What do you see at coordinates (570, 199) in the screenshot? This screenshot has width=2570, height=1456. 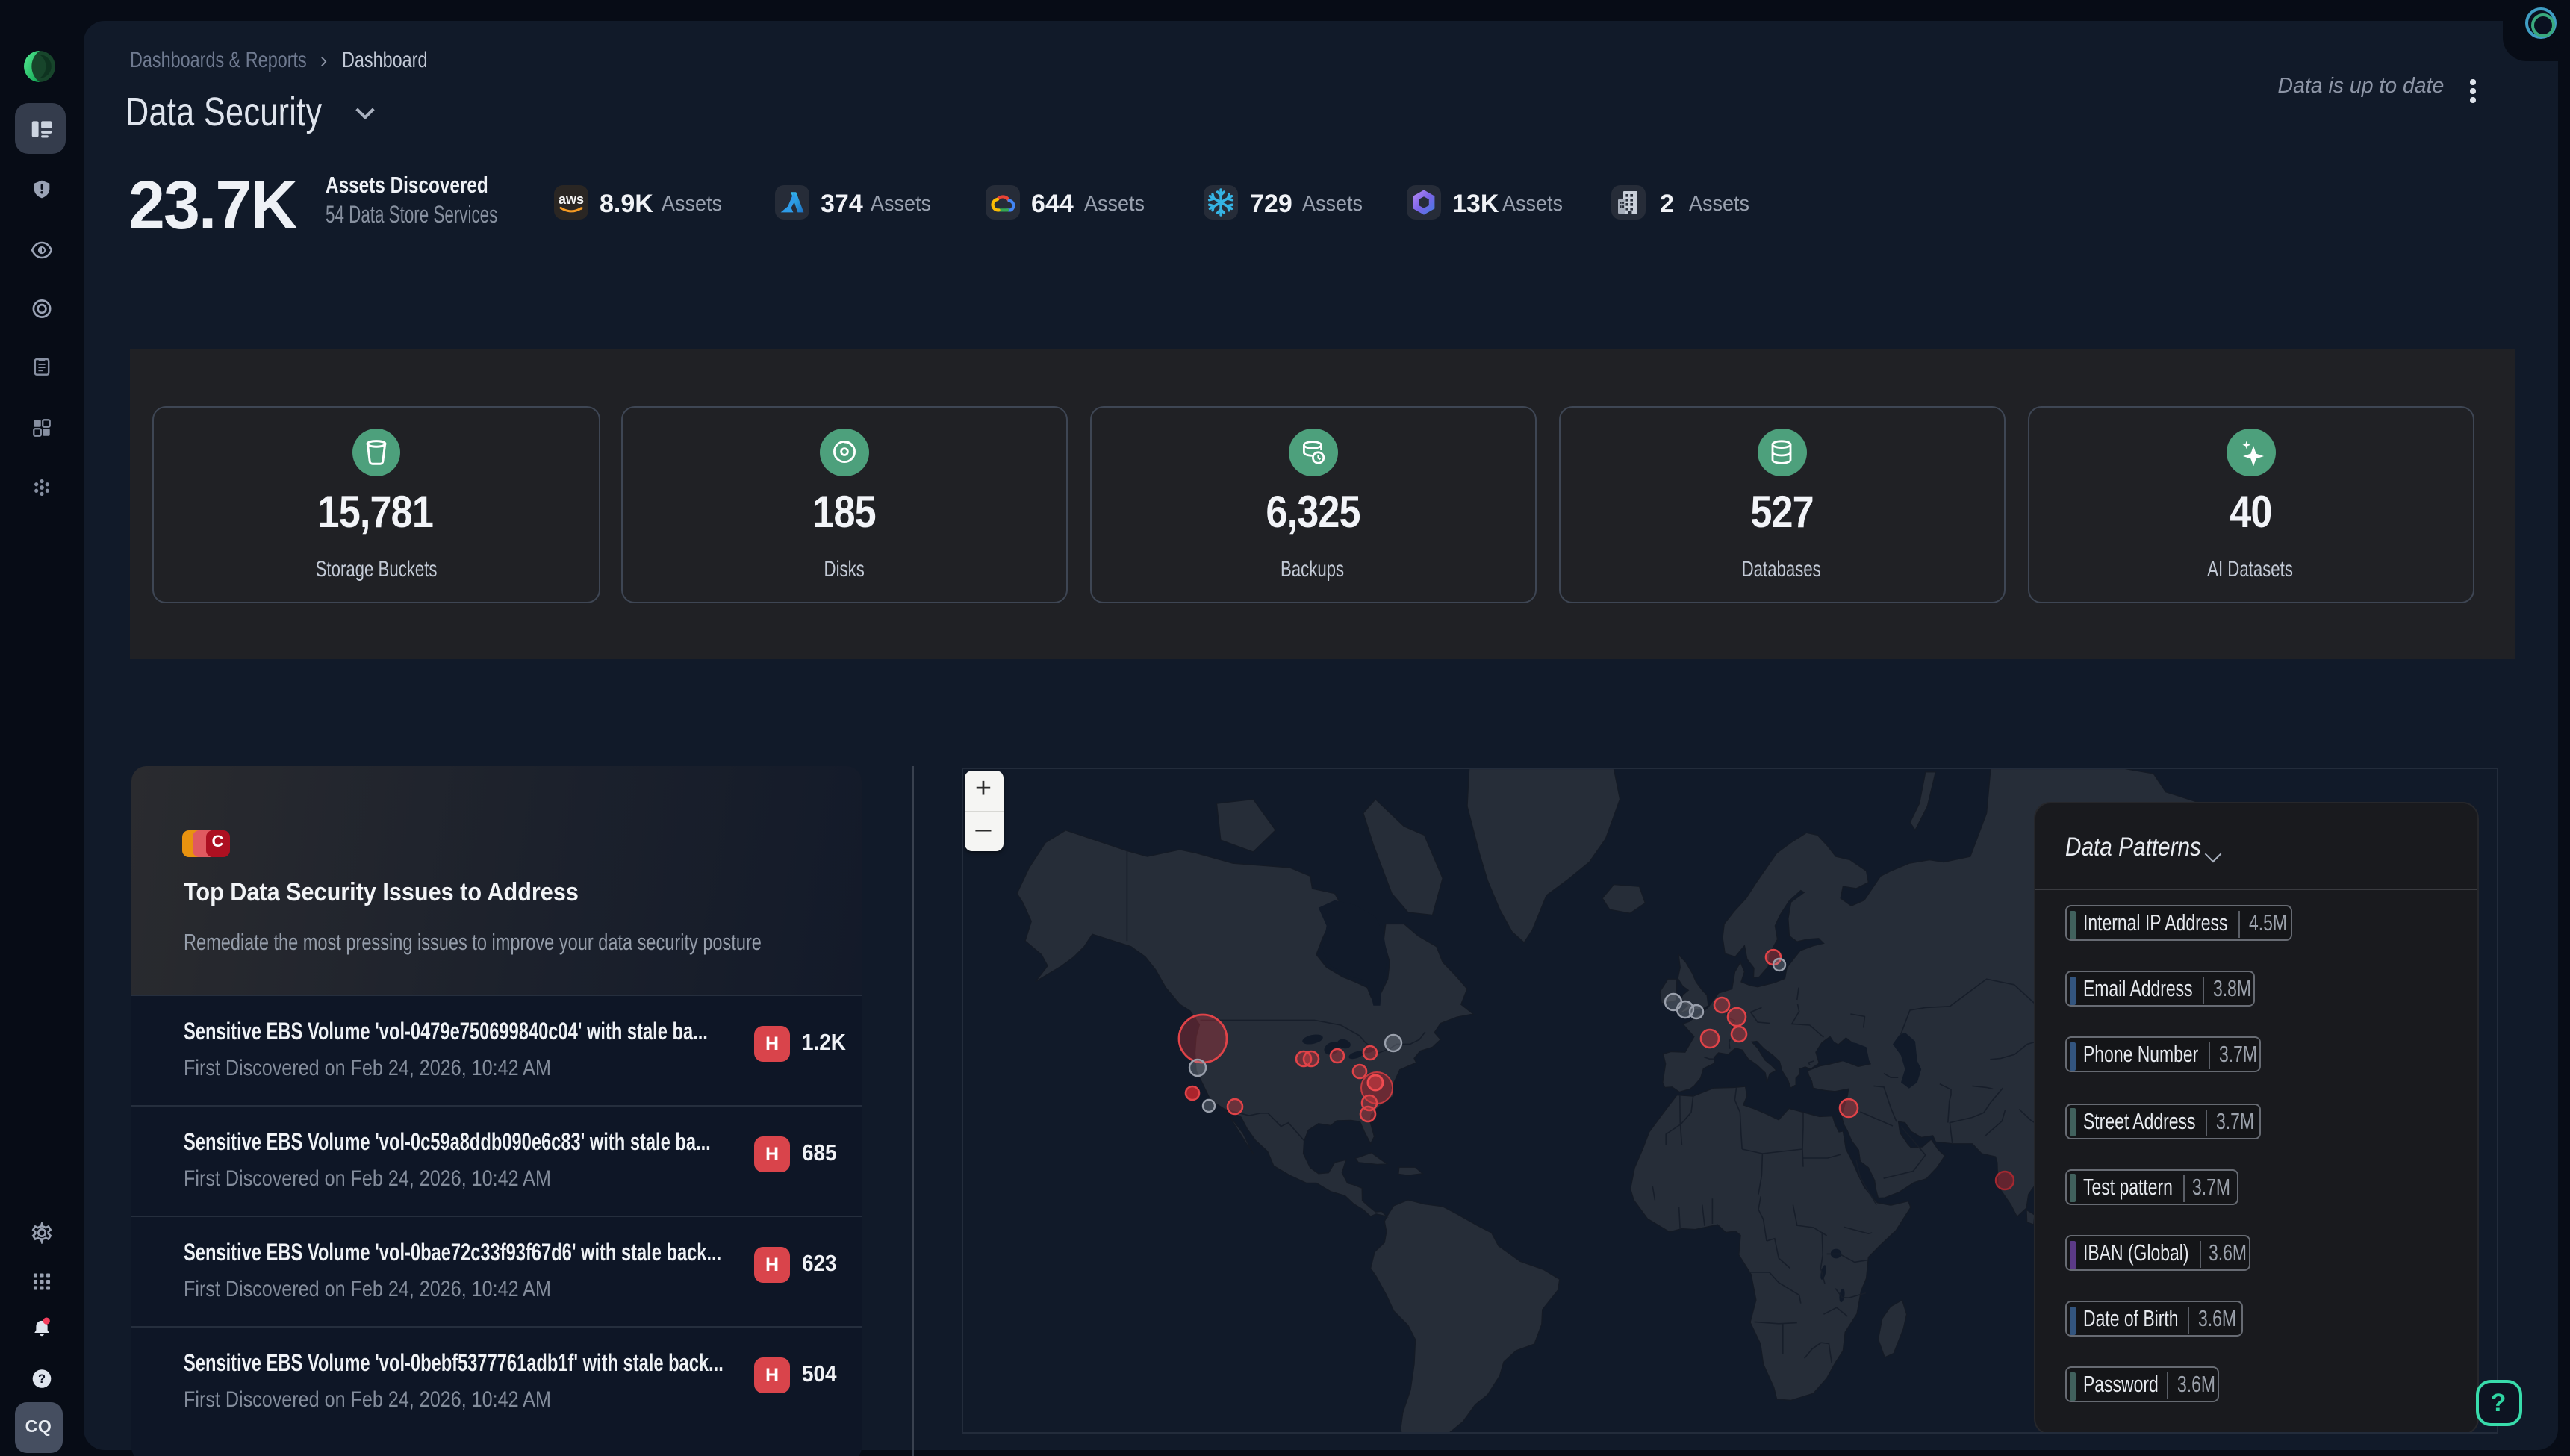 I see `svg-text: aws` at bounding box center [570, 199].